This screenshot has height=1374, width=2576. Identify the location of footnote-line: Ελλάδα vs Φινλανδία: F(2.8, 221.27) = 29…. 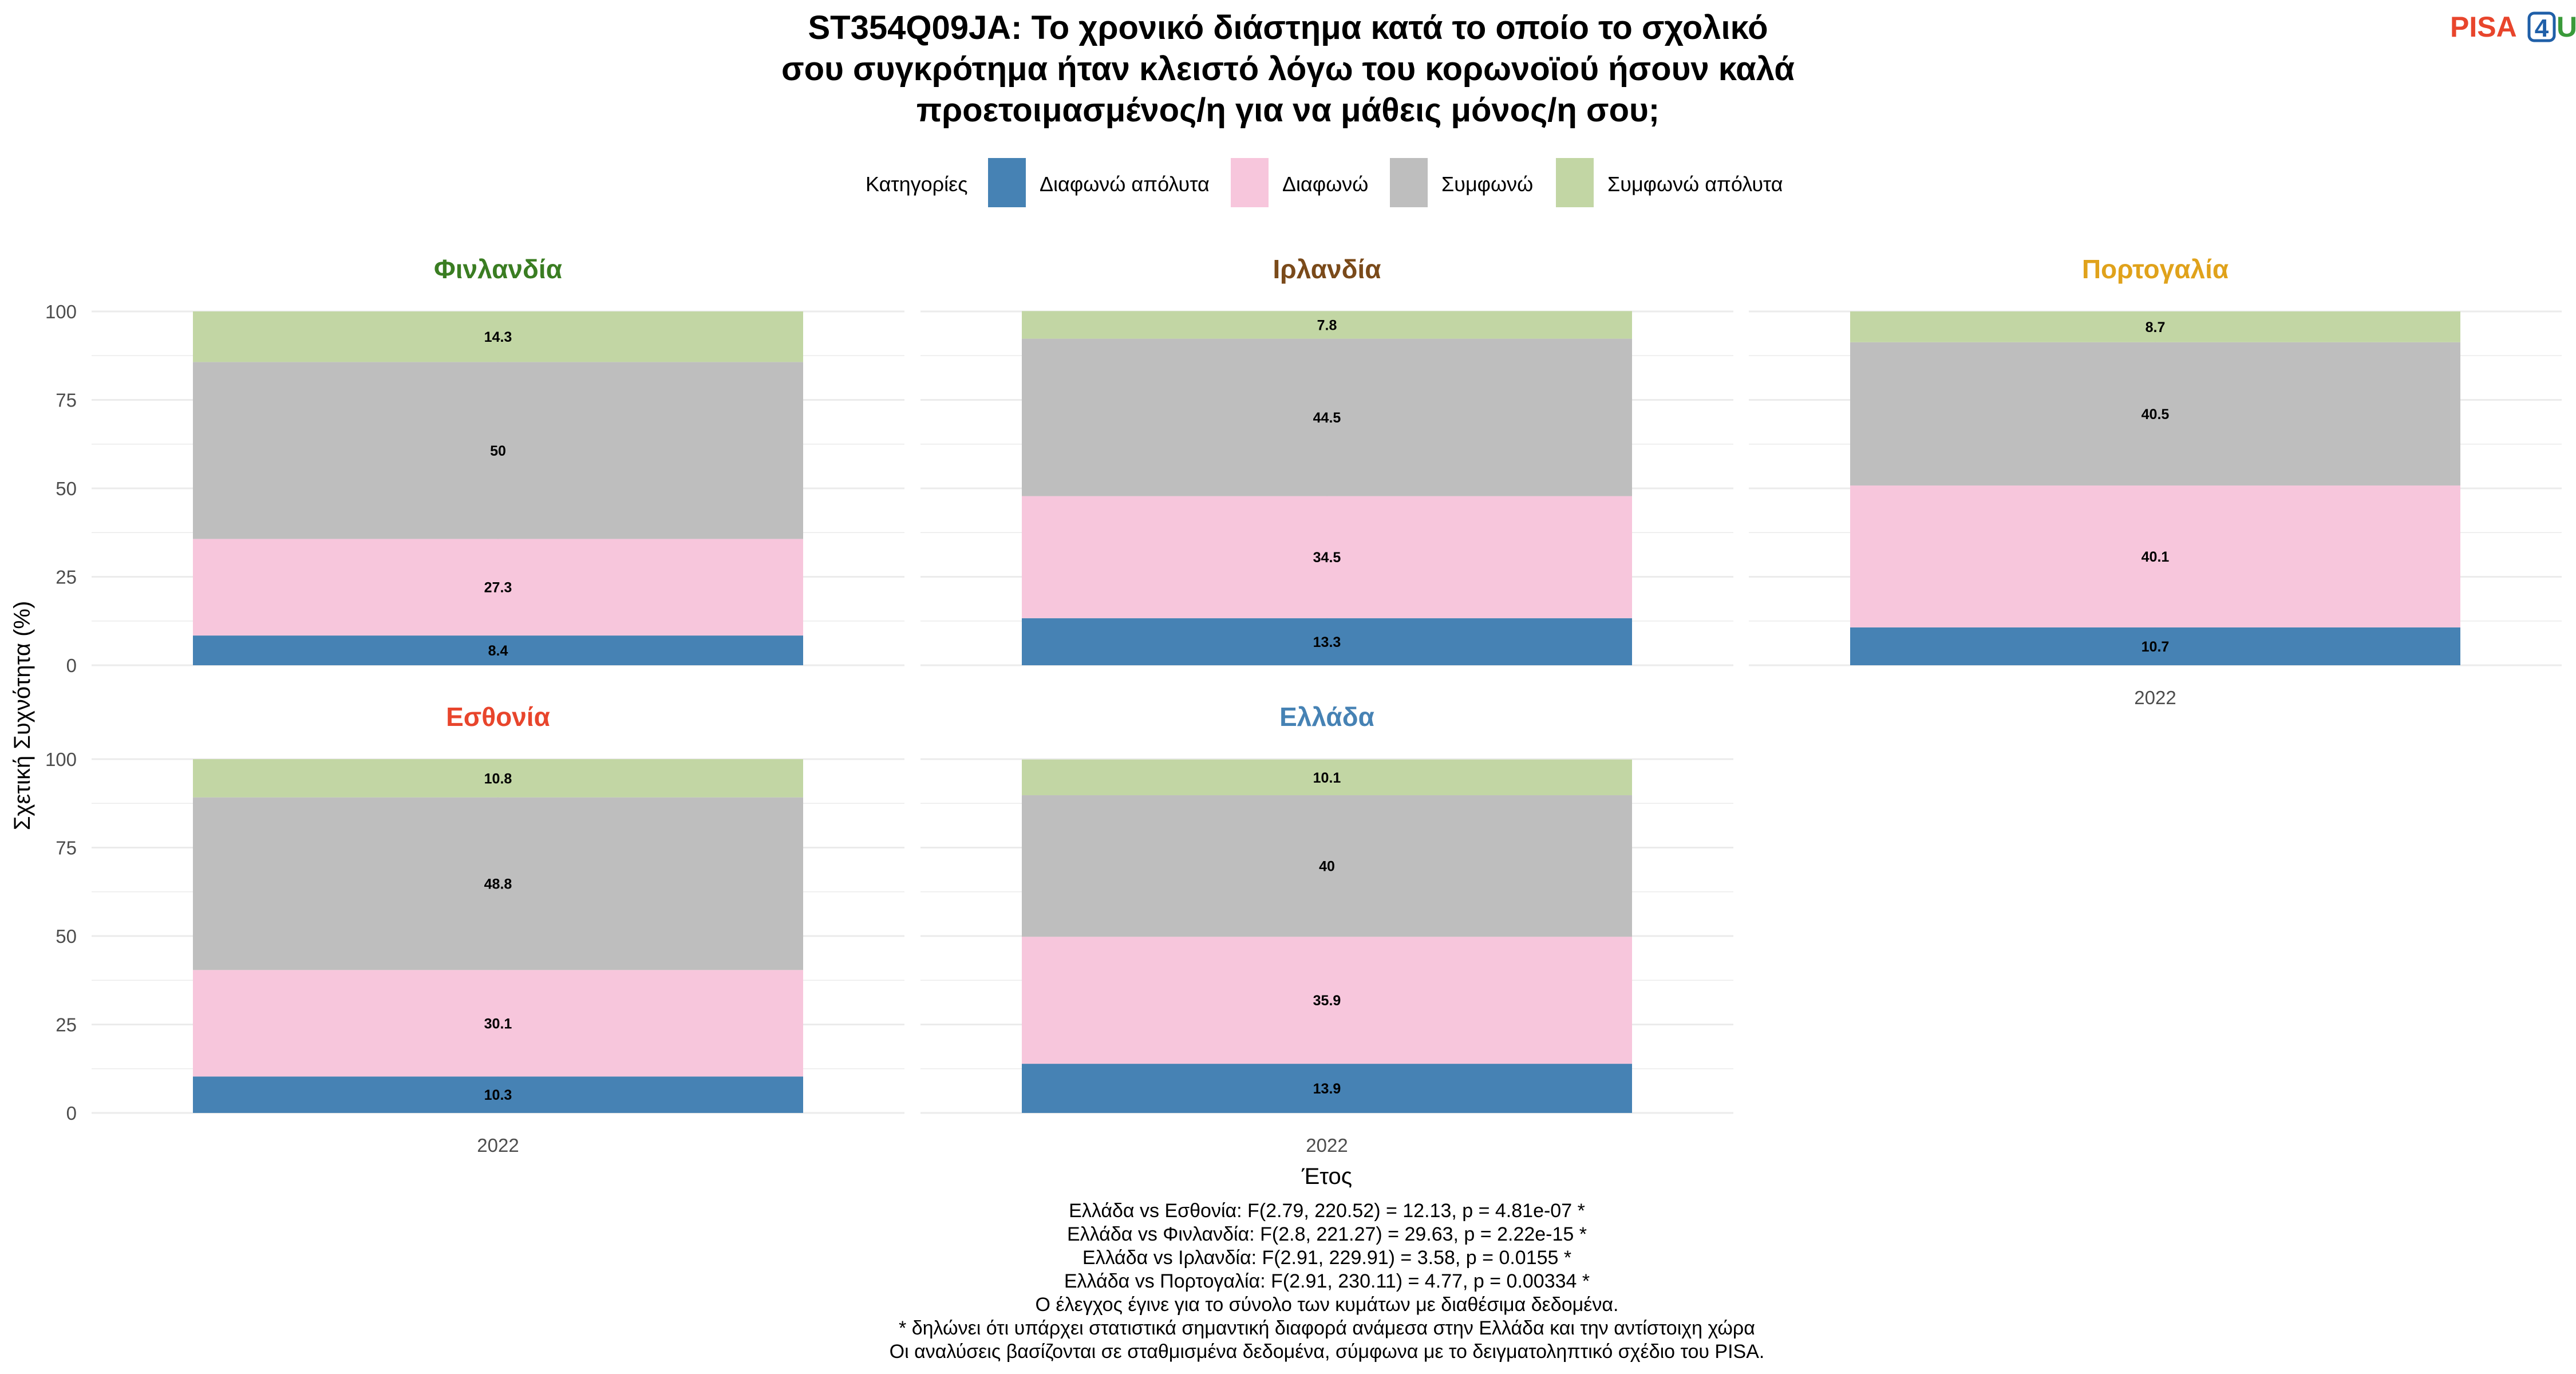
(1327, 1234).